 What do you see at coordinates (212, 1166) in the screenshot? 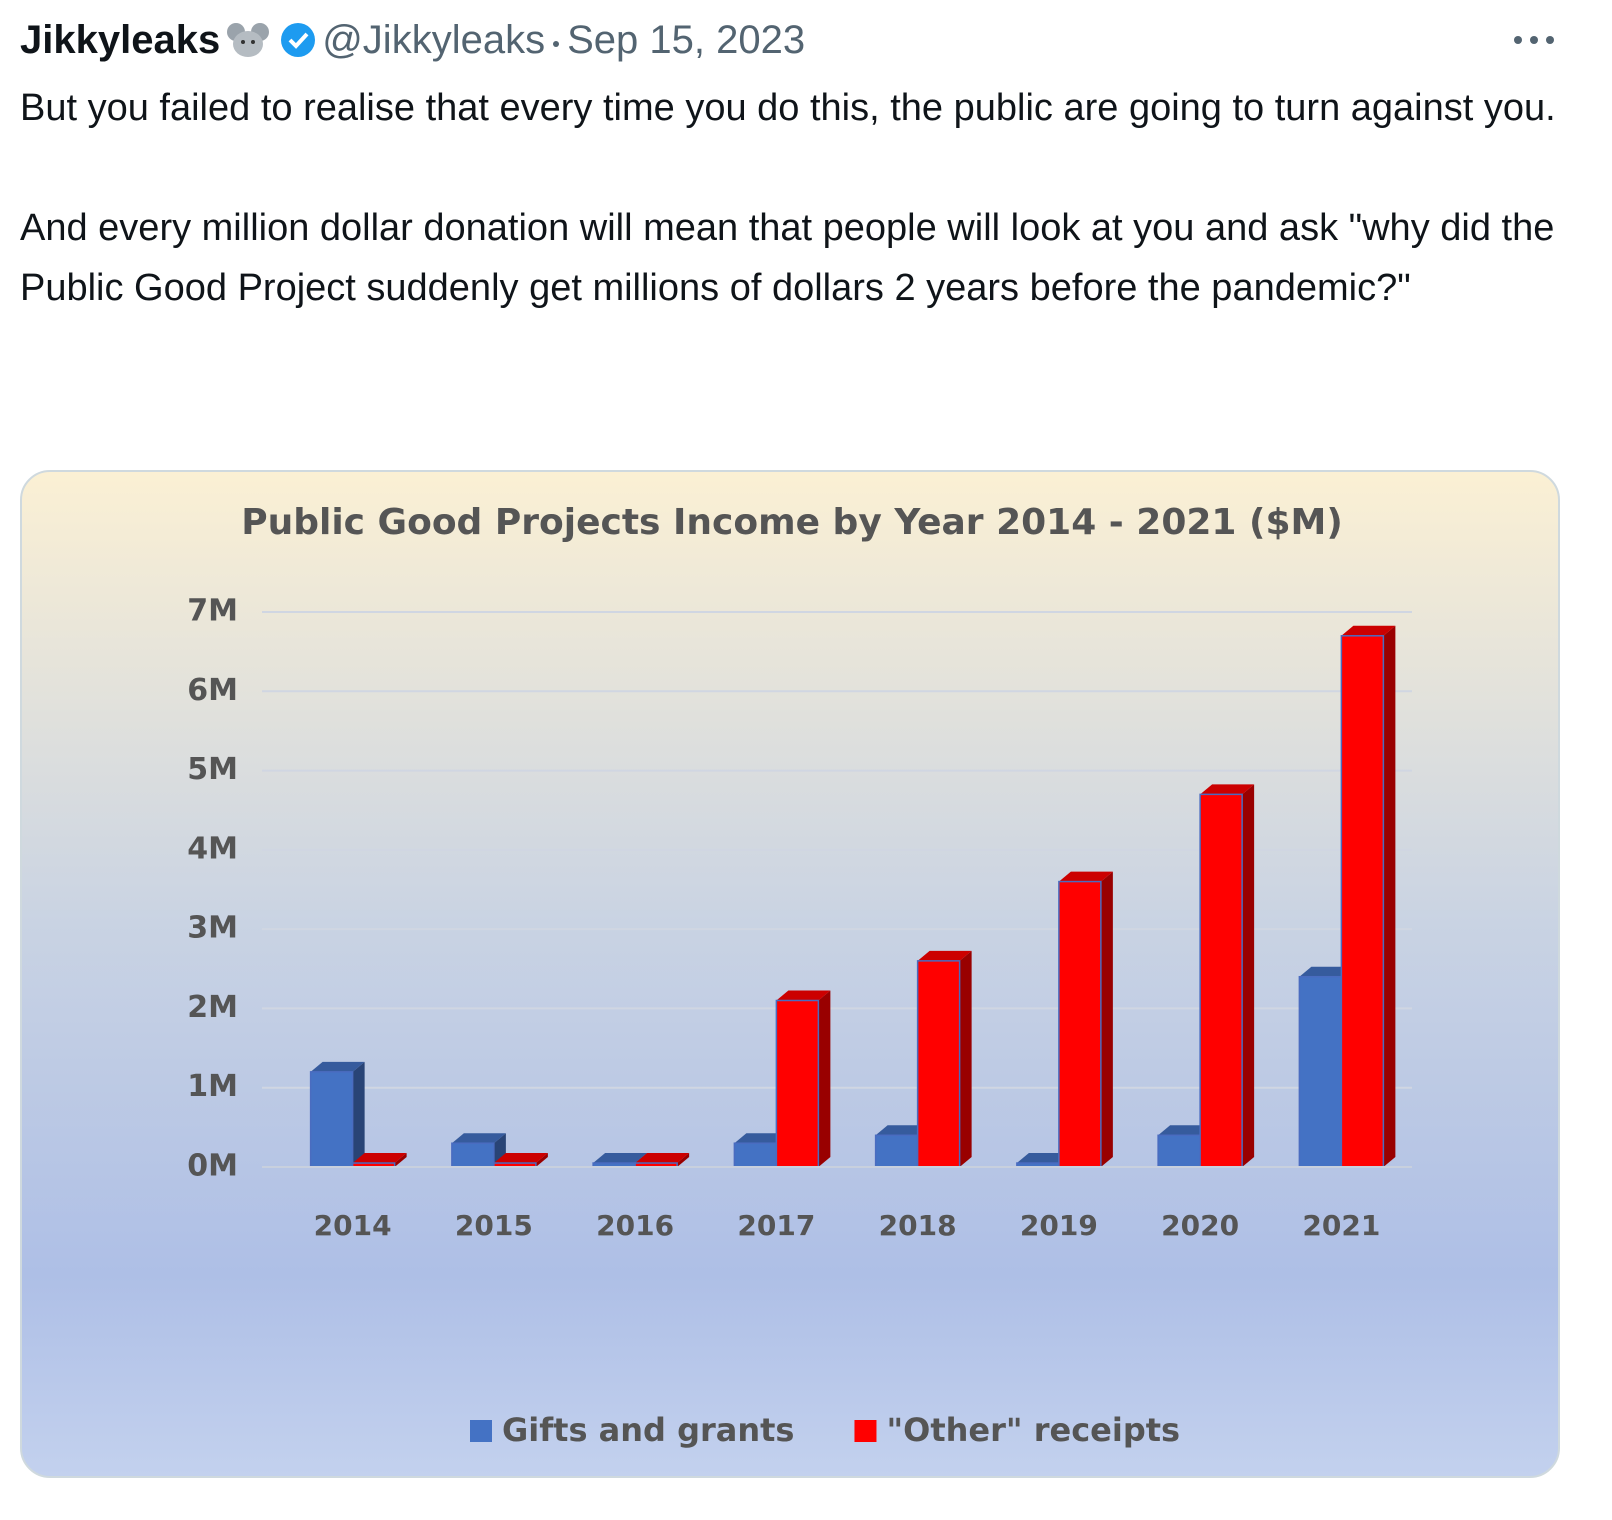
I see `y-tick-label: 0M` at bounding box center [212, 1166].